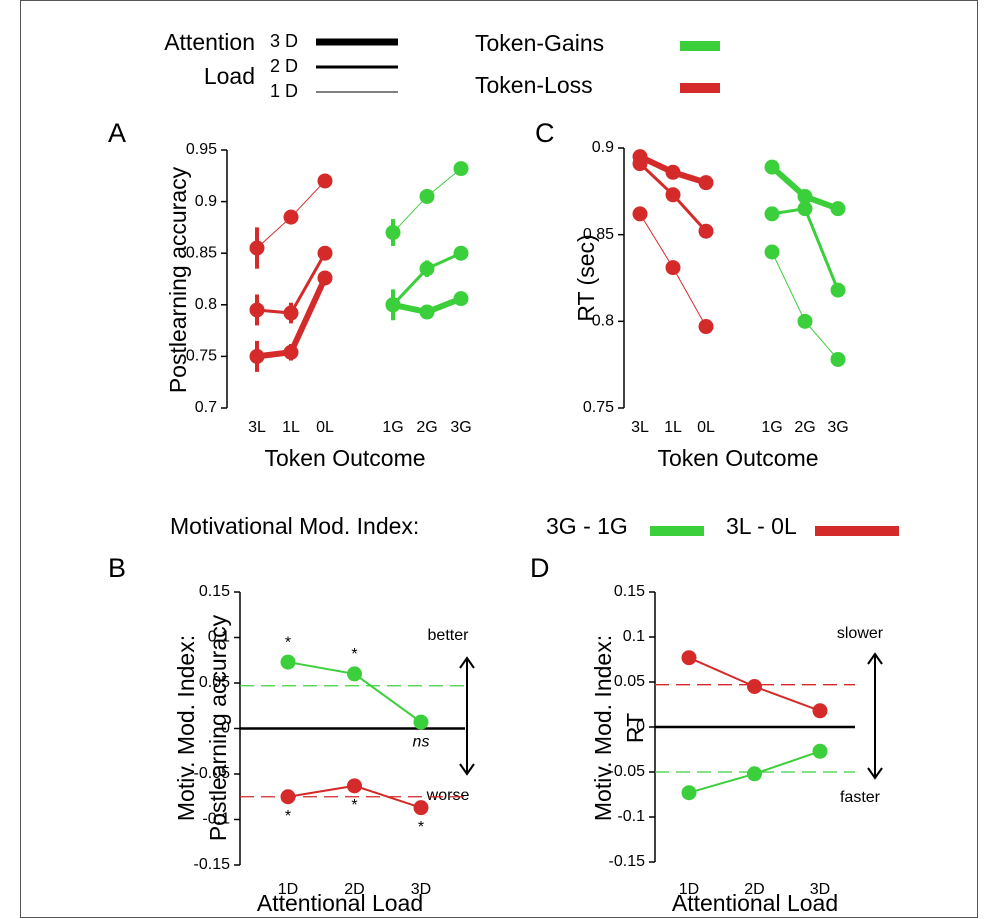 This screenshot has height=919, width=998. Describe the element at coordinates (206, 304) in the screenshot. I see `y-tick-label: 0.8` at that location.